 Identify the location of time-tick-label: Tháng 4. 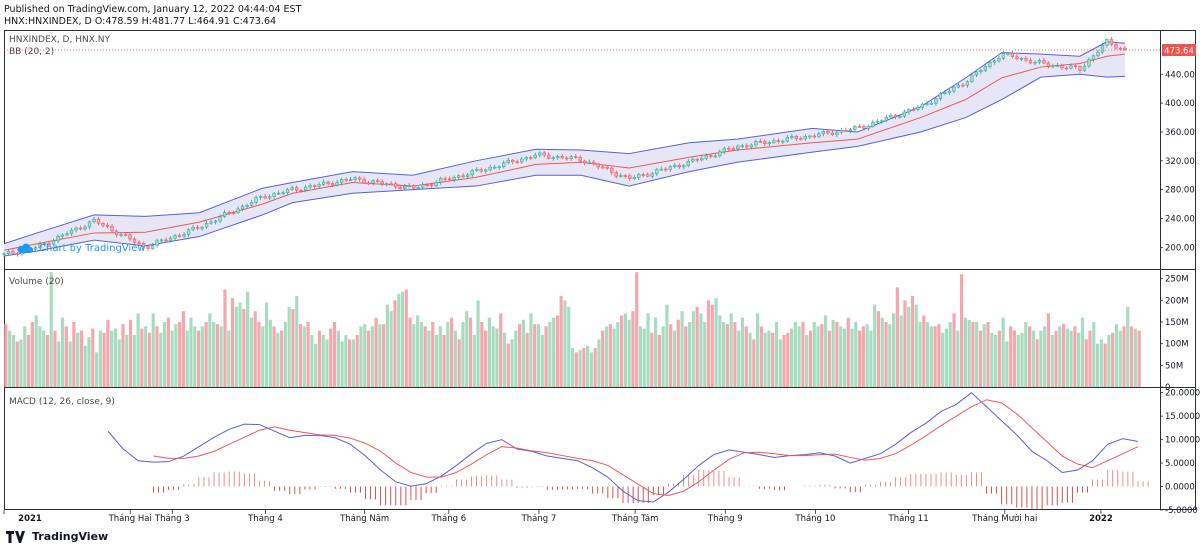
(265, 519).